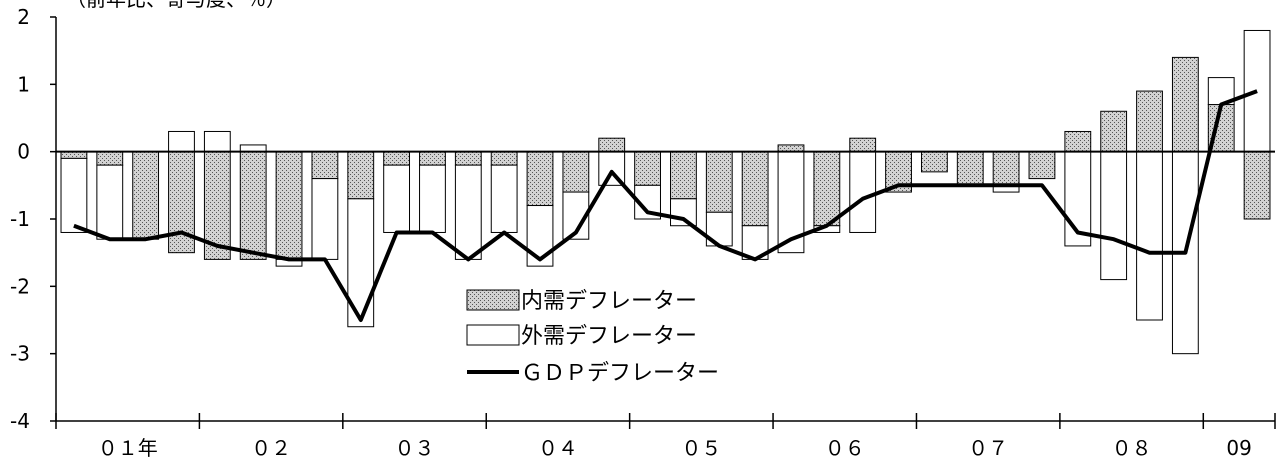 The image size is (1283, 471). Describe the element at coordinates (271, 448) in the screenshot. I see `x-tick-label: ０２` at that location.